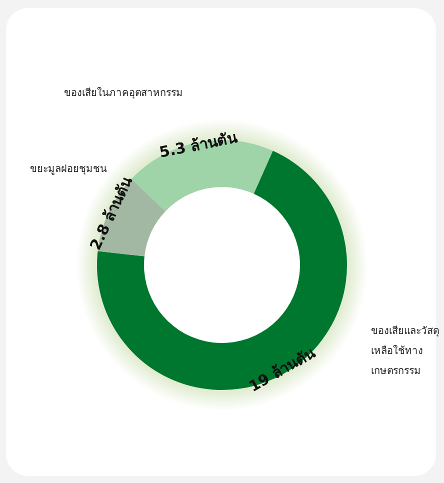 This screenshot has width=444, height=483. I want to click on slice-label: ของเสียและวัสดุเหลือใช้ทางเกษตรกรรม, so click(405, 351).